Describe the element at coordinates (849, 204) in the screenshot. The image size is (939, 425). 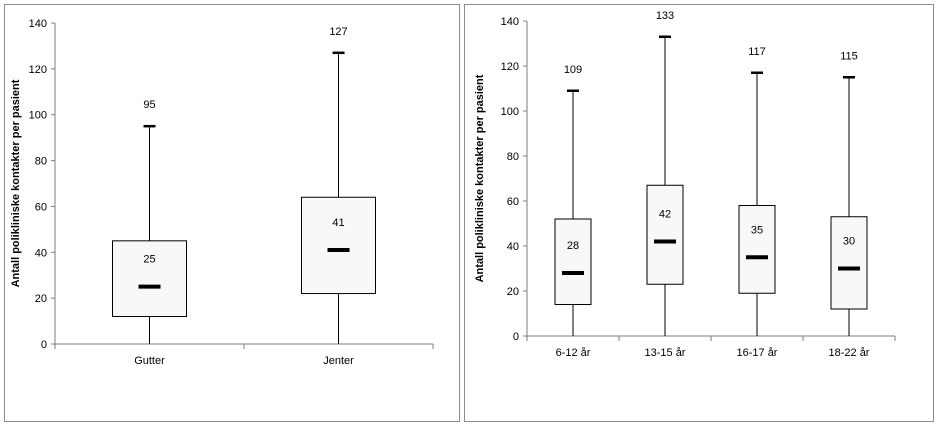
I see `box-18-22 år: 30 115 18-22 år` at that location.